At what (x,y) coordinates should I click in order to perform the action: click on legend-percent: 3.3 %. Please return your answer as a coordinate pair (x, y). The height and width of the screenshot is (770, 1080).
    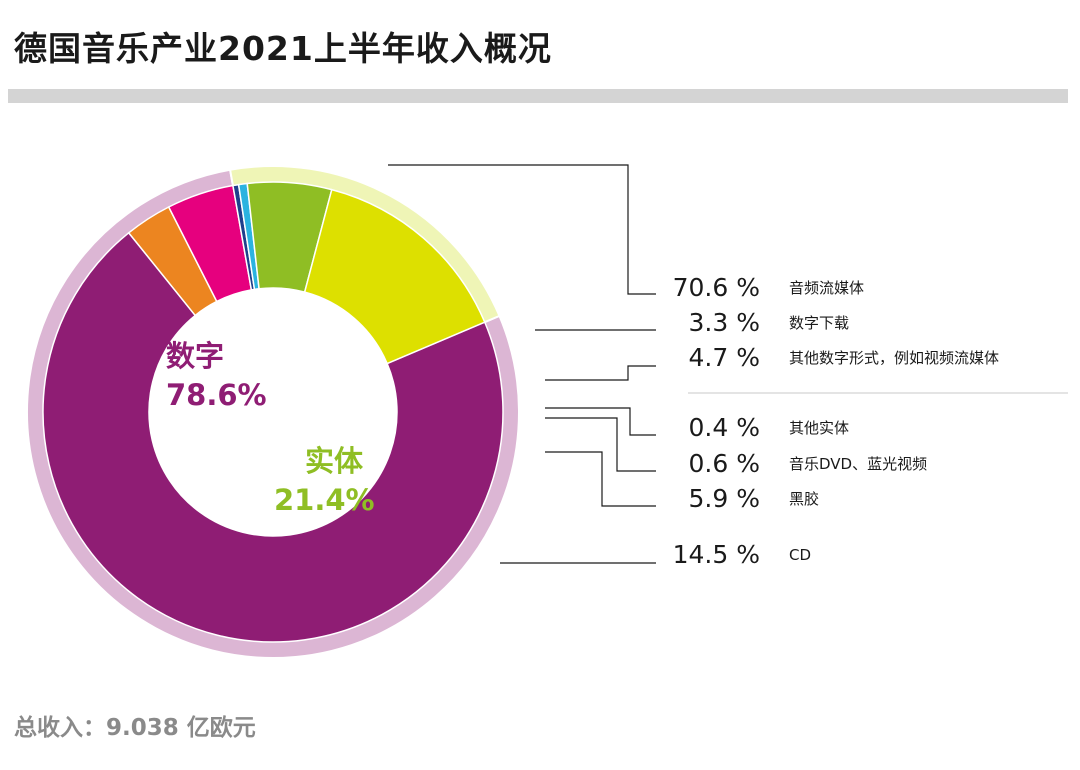
    Looking at the image, I should click on (724, 322).